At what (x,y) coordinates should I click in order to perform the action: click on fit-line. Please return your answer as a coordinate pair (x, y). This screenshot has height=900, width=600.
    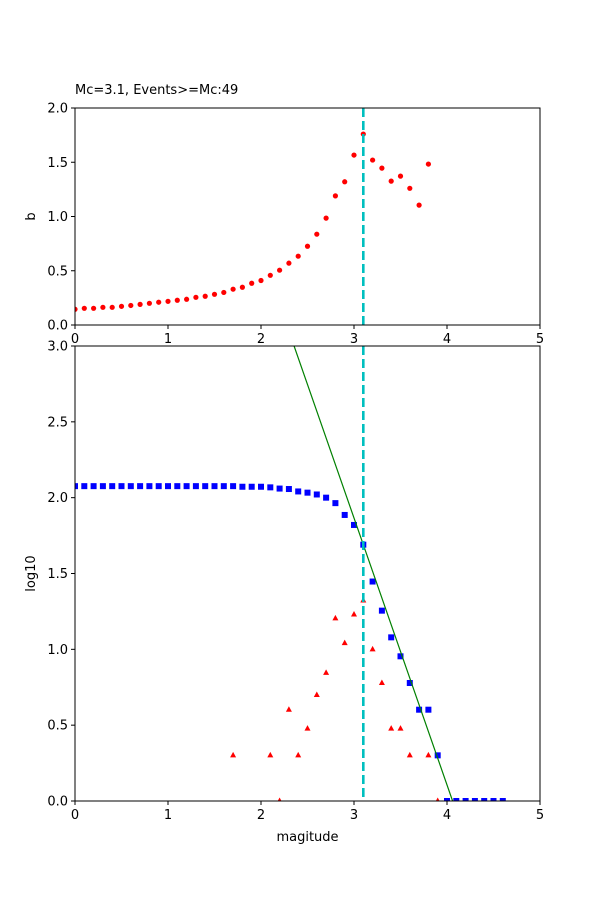
    Looking at the image, I should click on (373, 573).